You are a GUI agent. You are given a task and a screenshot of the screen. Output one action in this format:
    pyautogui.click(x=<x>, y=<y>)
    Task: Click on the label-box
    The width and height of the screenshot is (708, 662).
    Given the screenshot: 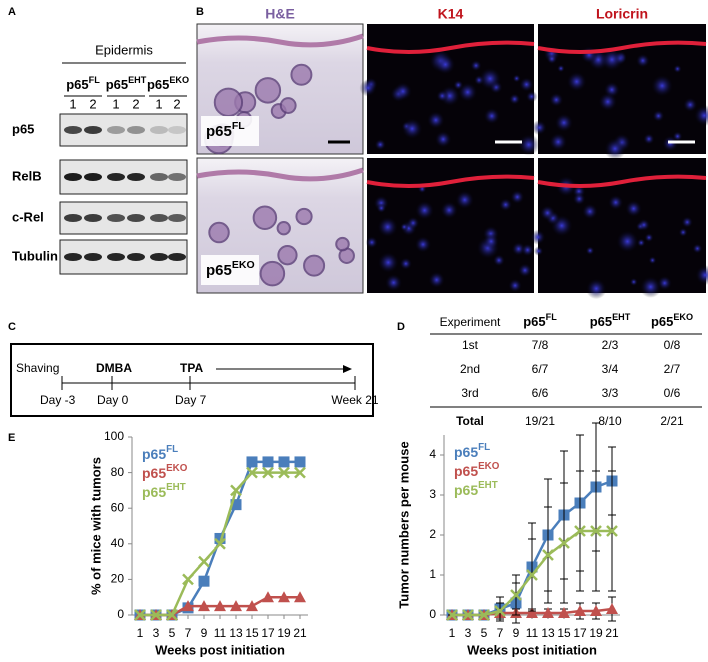 What is the action you would take?
    pyautogui.click(x=230, y=131)
    